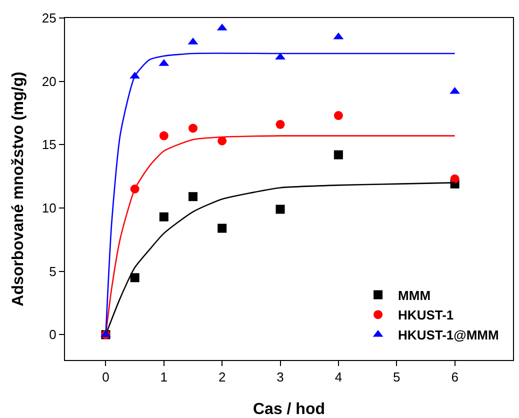 Image resolution: width=519 pixels, height=418 pixels. I want to click on x-tick-label: 1, so click(164, 377).